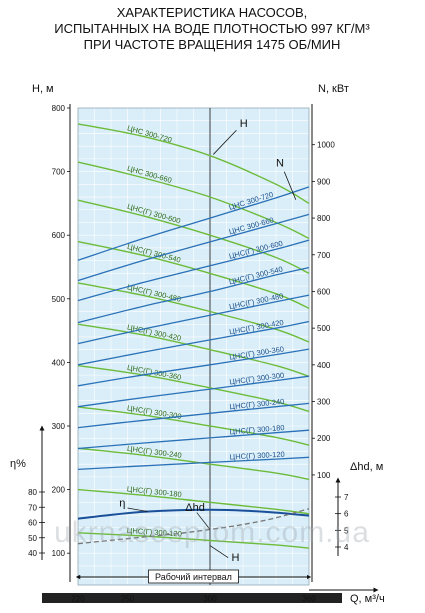 The width and height of the screenshot is (425, 613). I want to click on tick-label-efficiency: 80, so click(32, 492).